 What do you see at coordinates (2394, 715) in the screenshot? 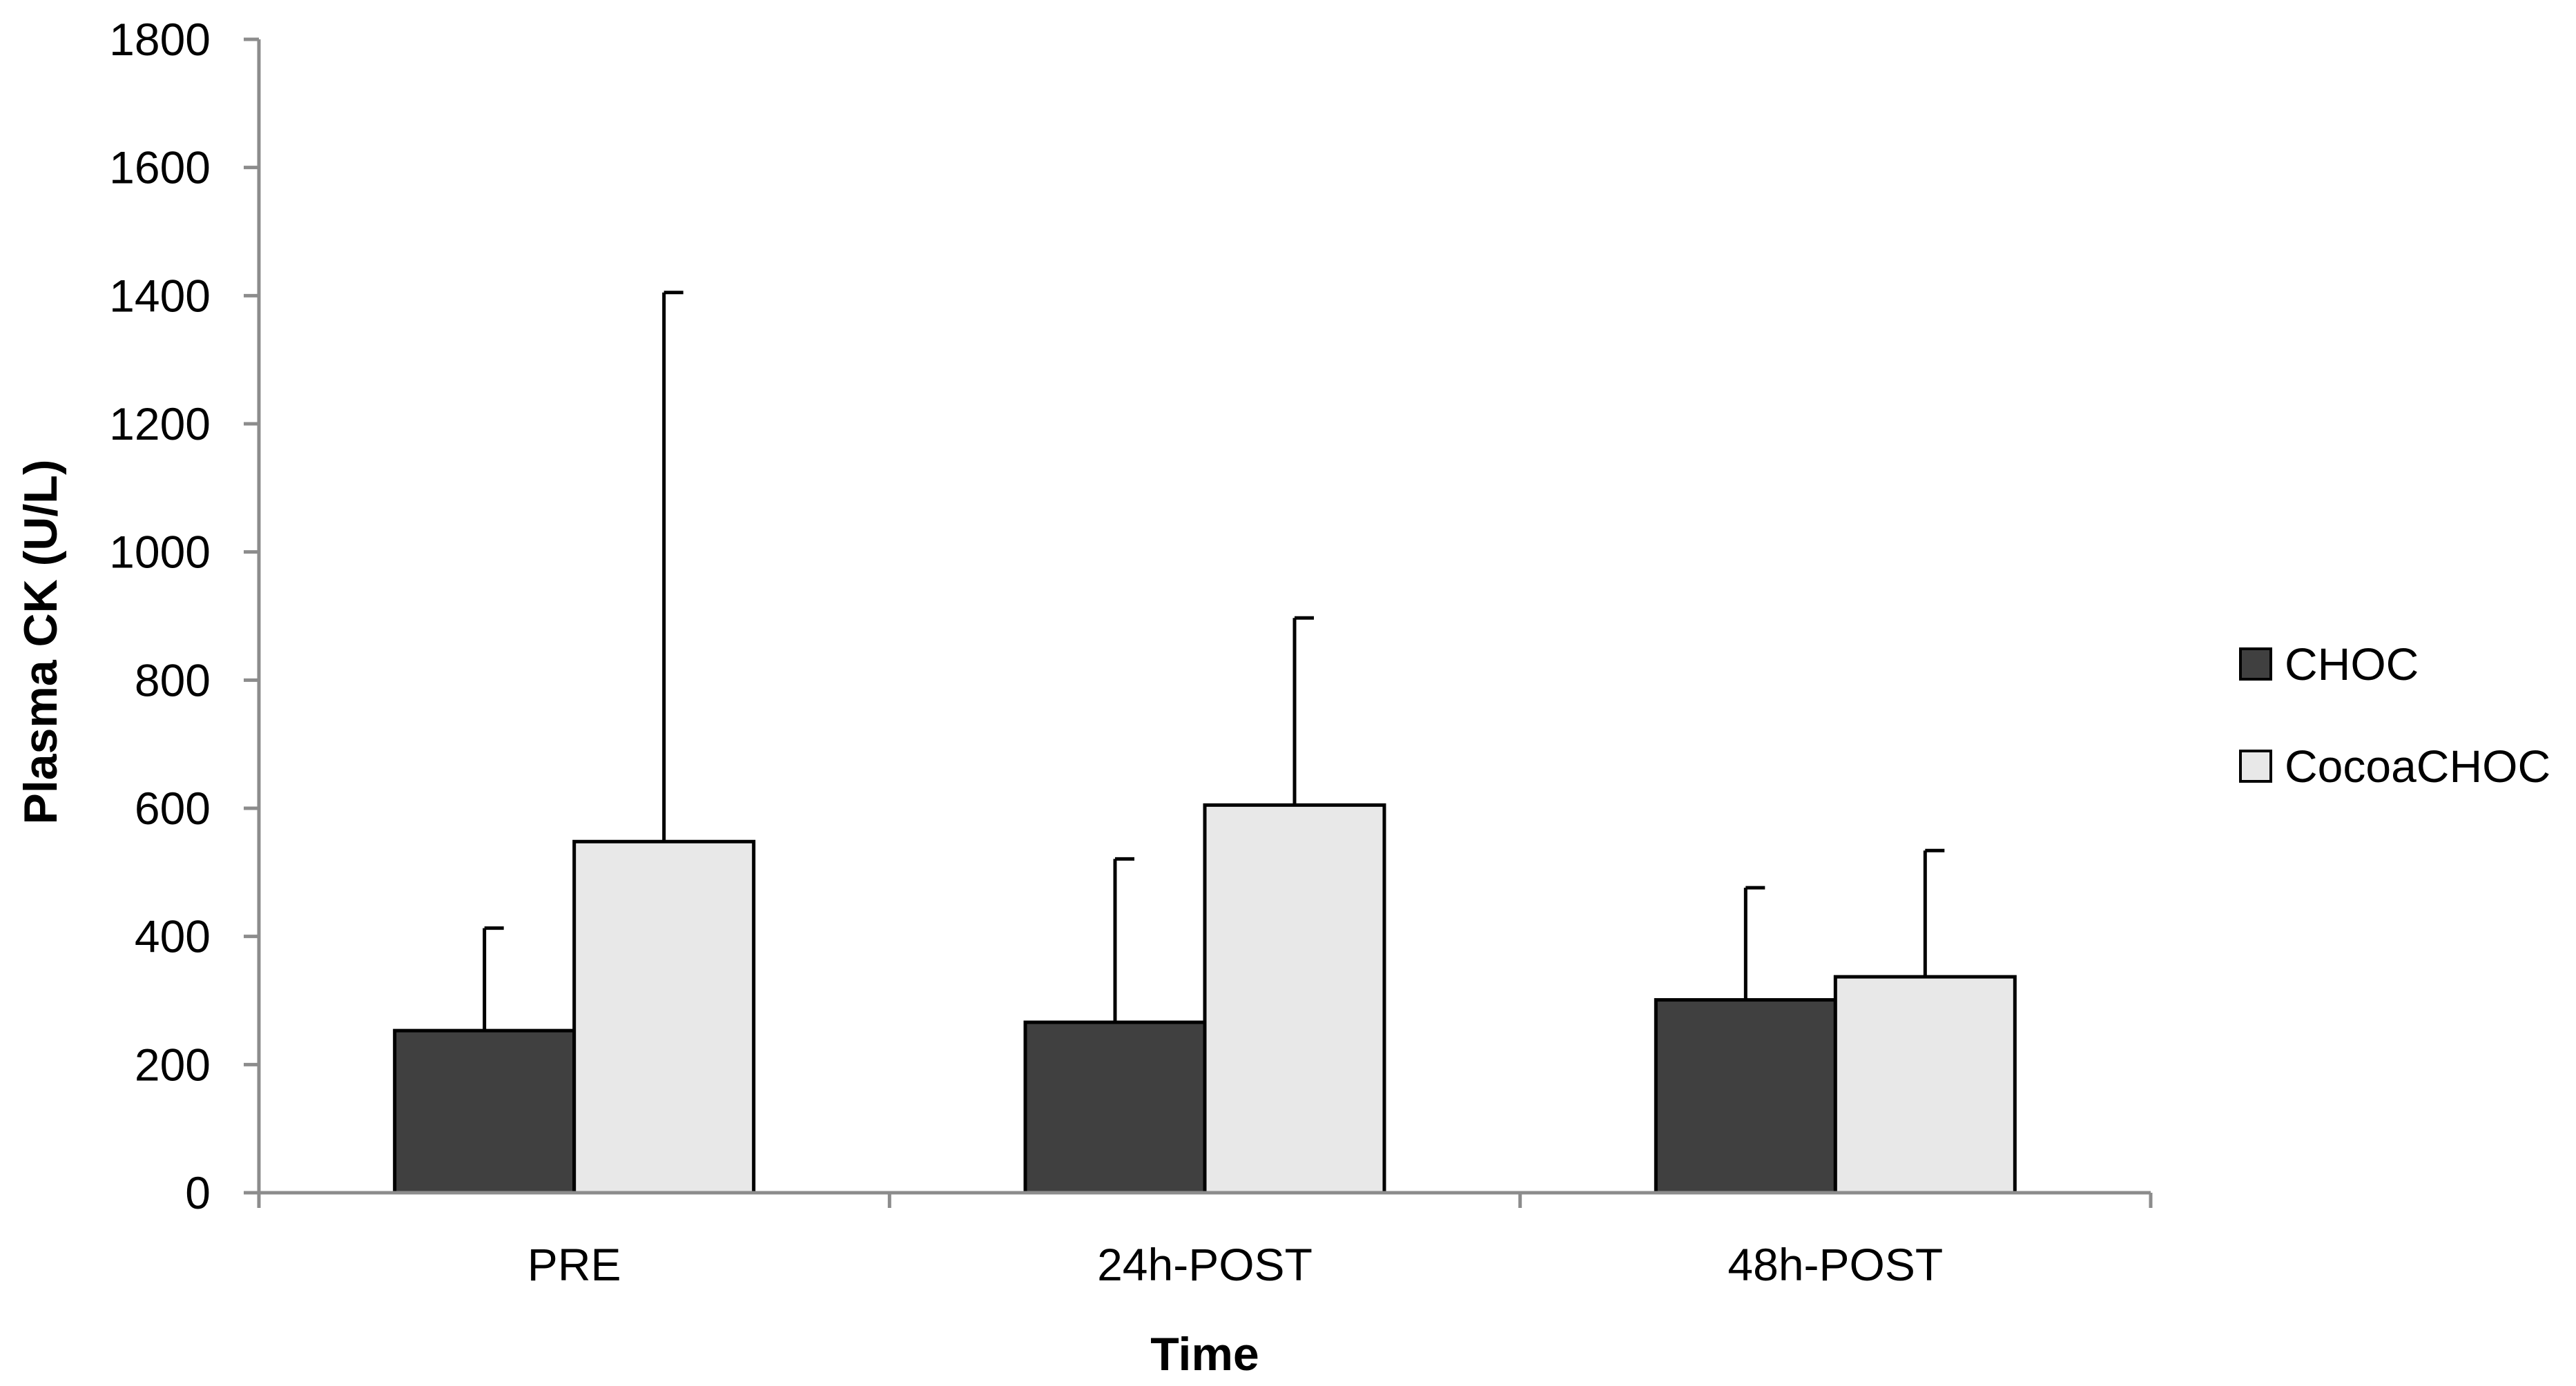
I see `legend: CHOC CocoaCHOC` at bounding box center [2394, 715].